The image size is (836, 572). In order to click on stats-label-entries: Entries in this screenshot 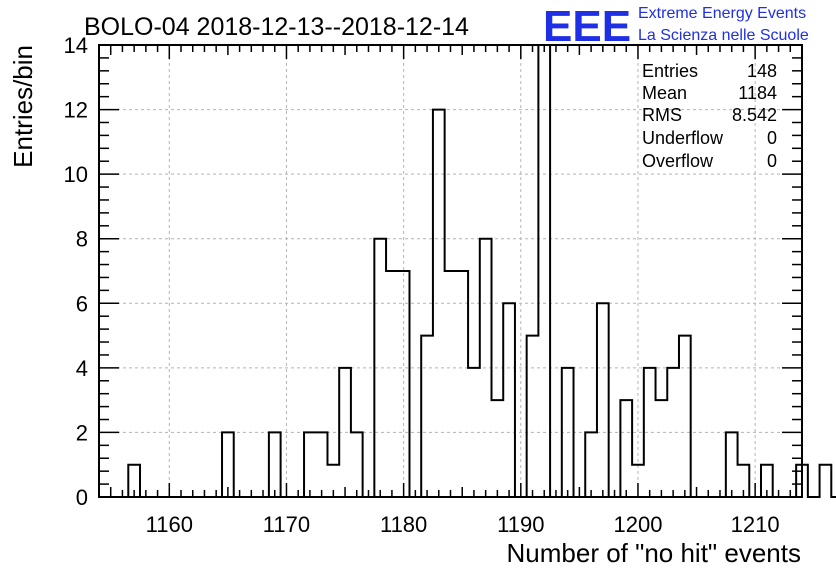, I will do `click(670, 71)`.